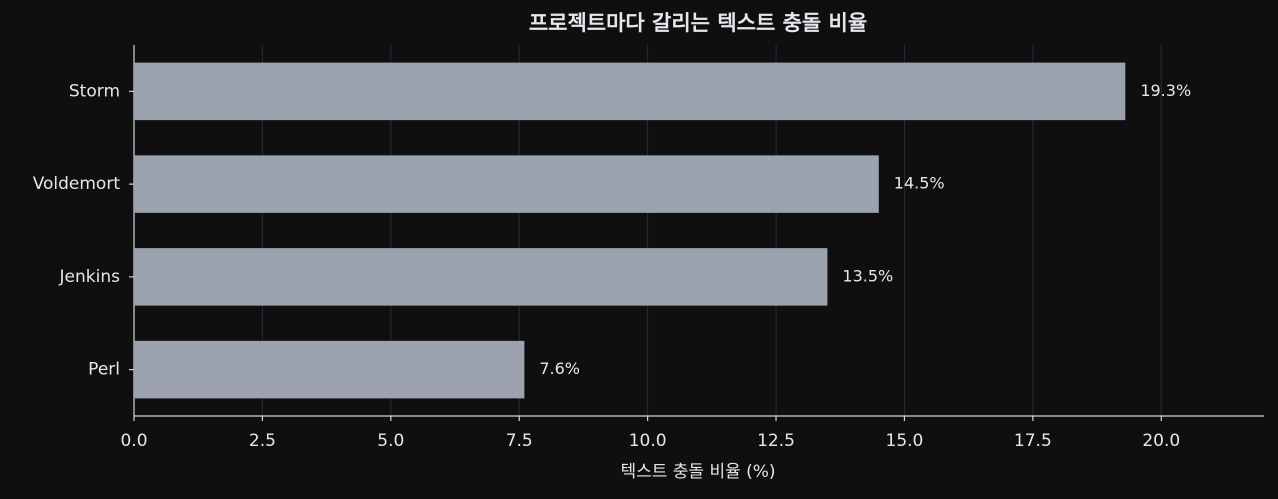  Describe the element at coordinates (133, 441) in the screenshot. I see `x-tick-label: 0.0` at that location.